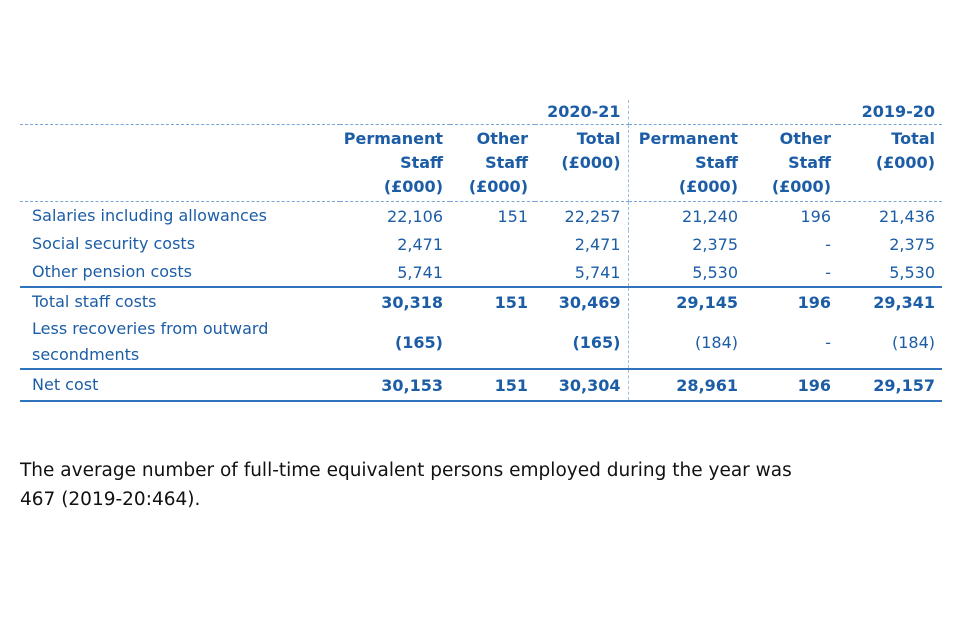 The image size is (960, 640). I want to click on row-label: Total staff costs, so click(180, 301).